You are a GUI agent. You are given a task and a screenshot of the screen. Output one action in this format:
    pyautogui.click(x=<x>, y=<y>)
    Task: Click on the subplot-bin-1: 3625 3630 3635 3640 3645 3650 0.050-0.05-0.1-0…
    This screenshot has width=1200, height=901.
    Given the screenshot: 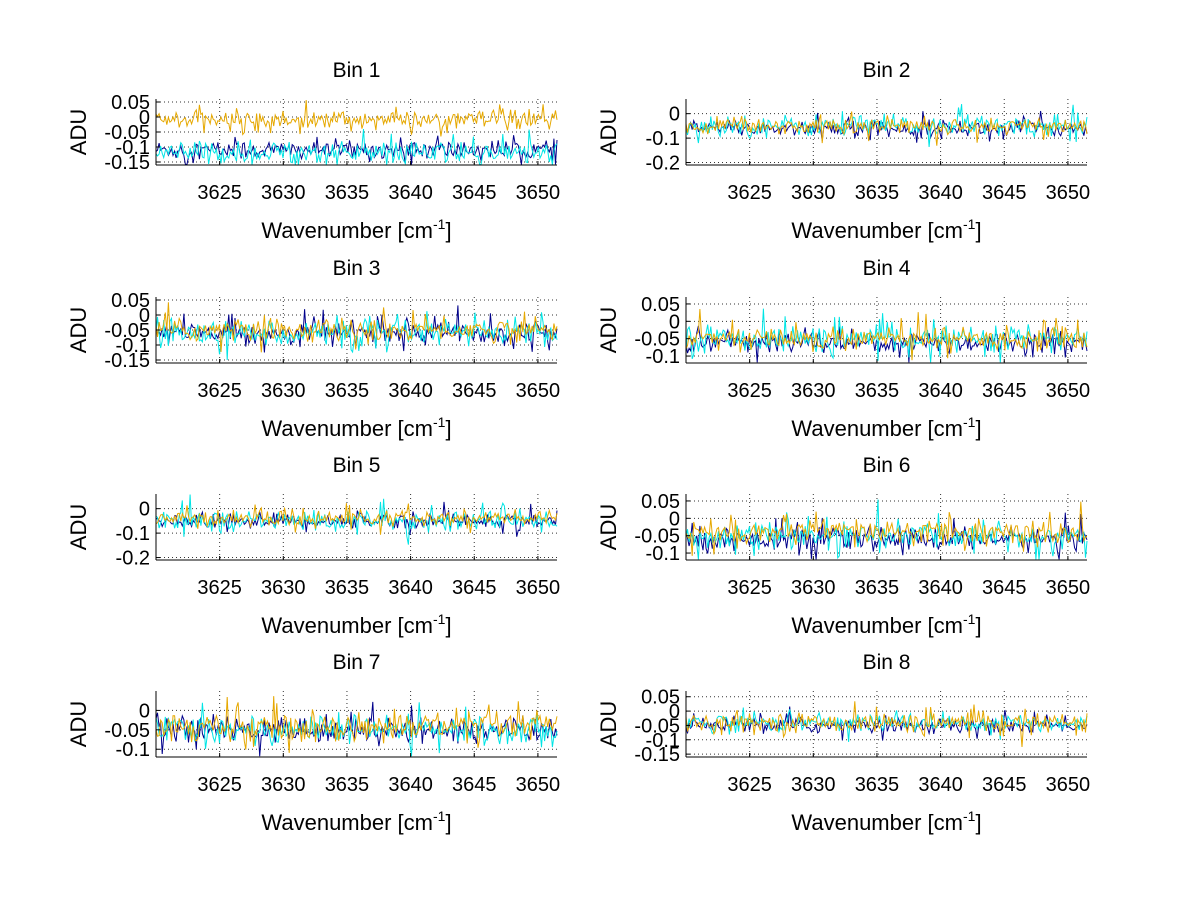 What is the action you would take?
    pyautogui.click(x=313, y=151)
    